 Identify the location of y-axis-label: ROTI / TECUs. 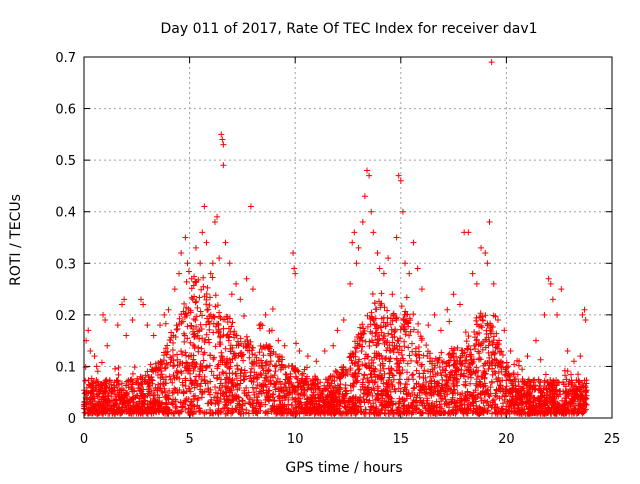
(16, 240).